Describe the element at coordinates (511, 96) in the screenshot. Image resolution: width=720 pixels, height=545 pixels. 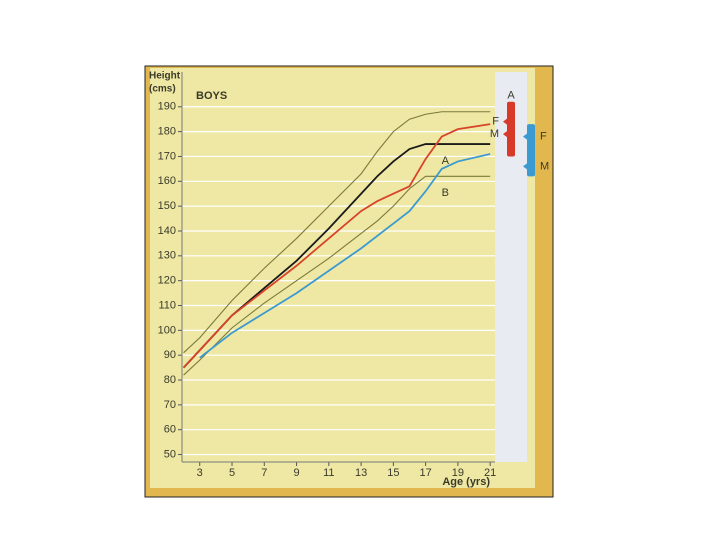
I see `range-label: A` at that location.